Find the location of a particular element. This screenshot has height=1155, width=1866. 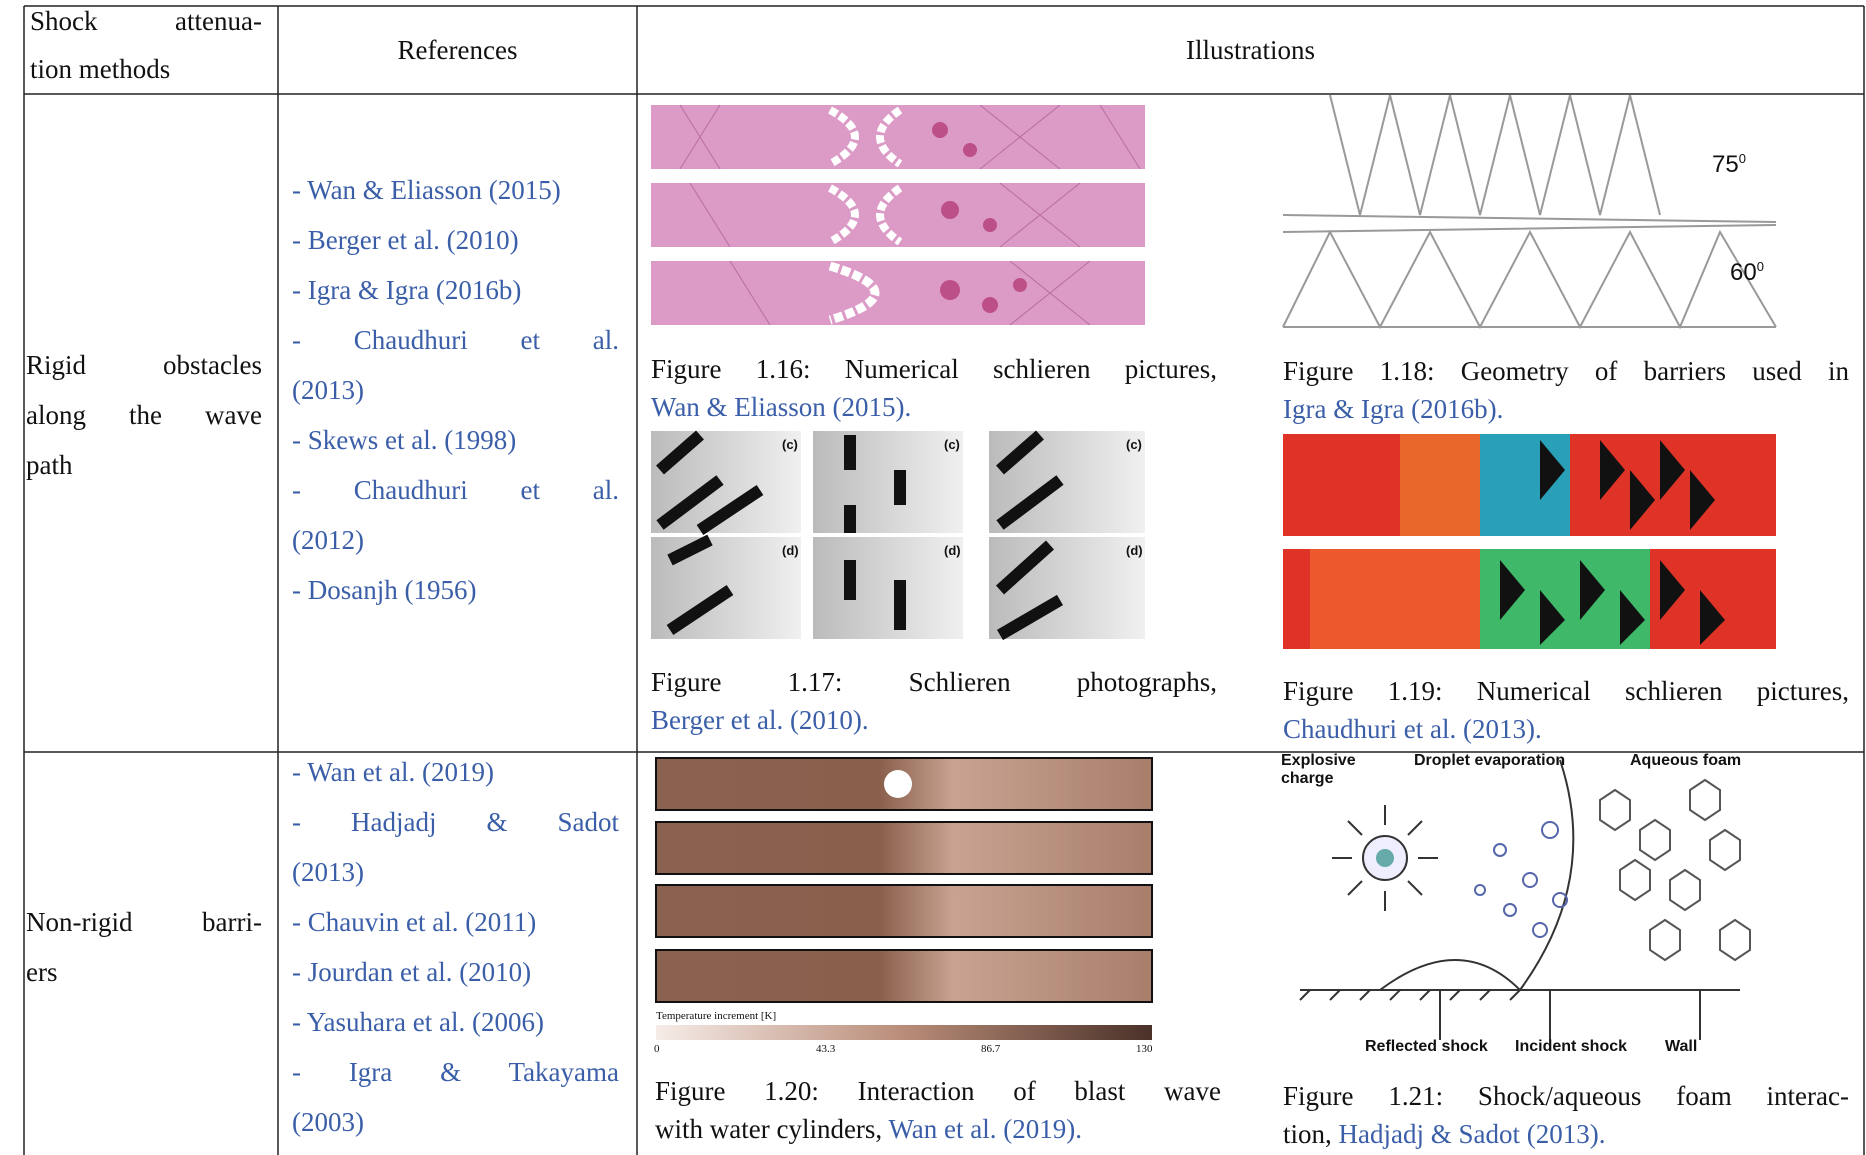

colorbar-tick: 130 is located at coordinates (1144, 1049).